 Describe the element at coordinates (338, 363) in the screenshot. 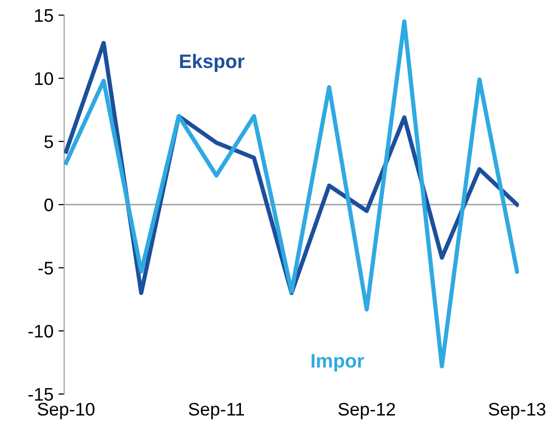

I see `text: Impor` at that location.